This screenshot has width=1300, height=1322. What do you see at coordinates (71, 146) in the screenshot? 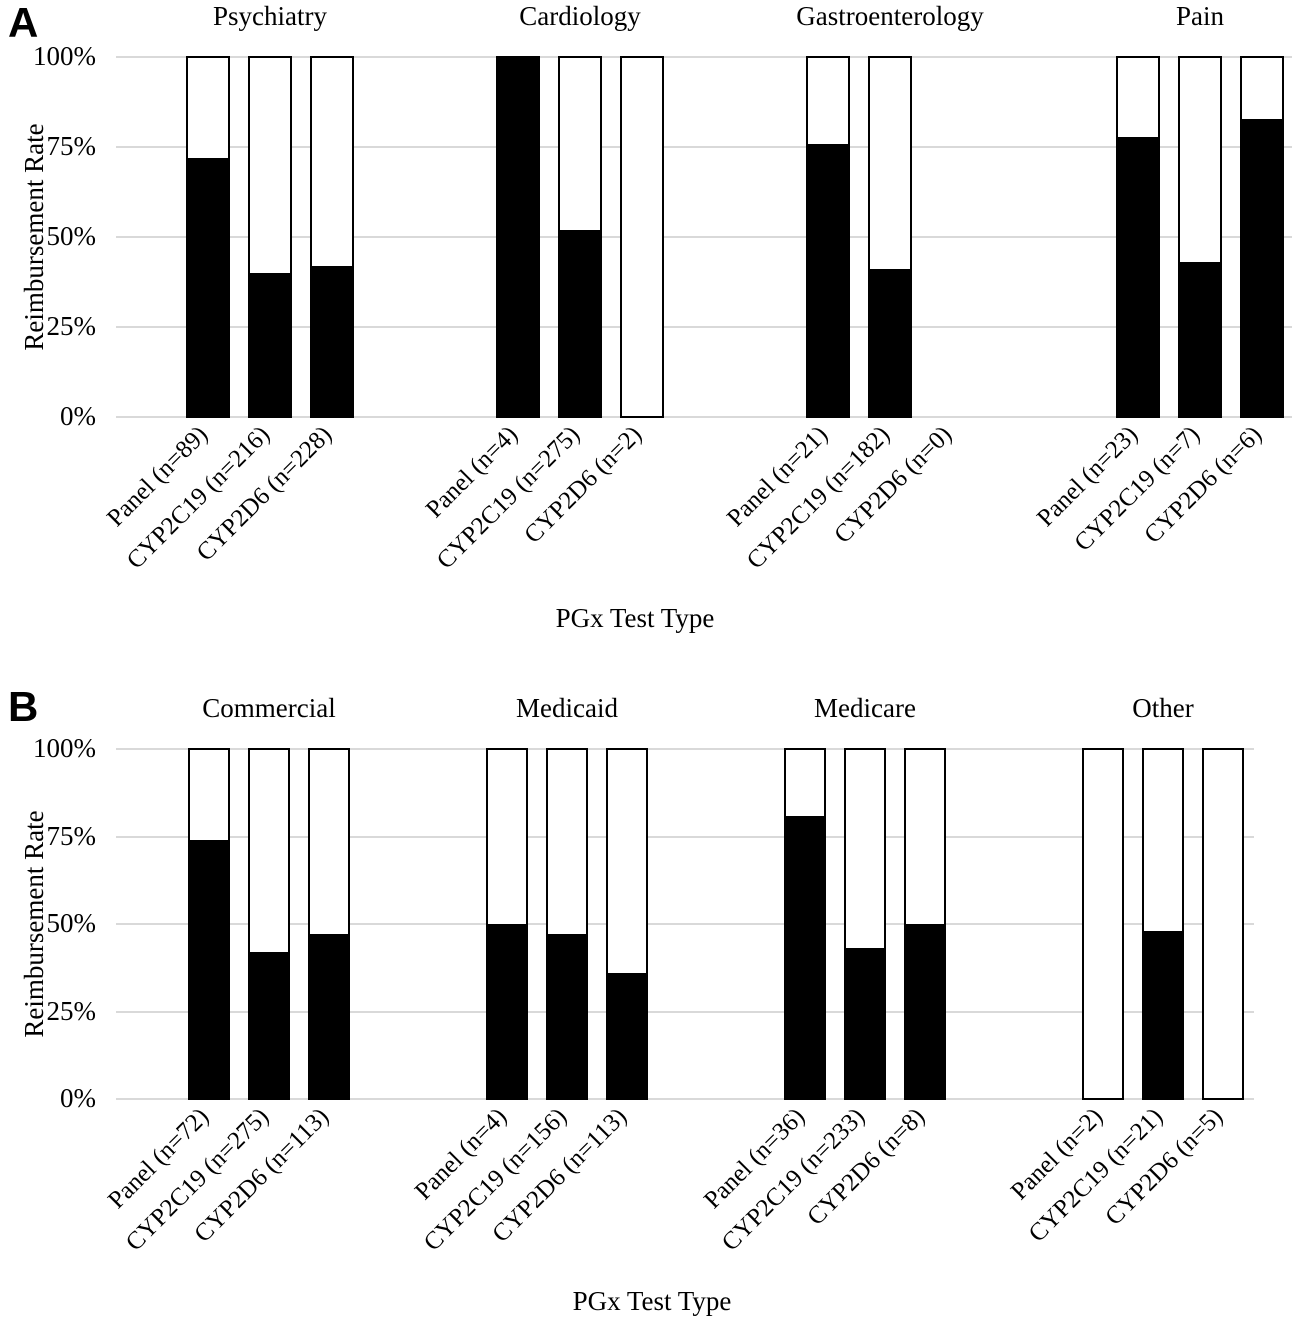
I see `y-tick-label-a: 75%` at bounding box center [71, 146].